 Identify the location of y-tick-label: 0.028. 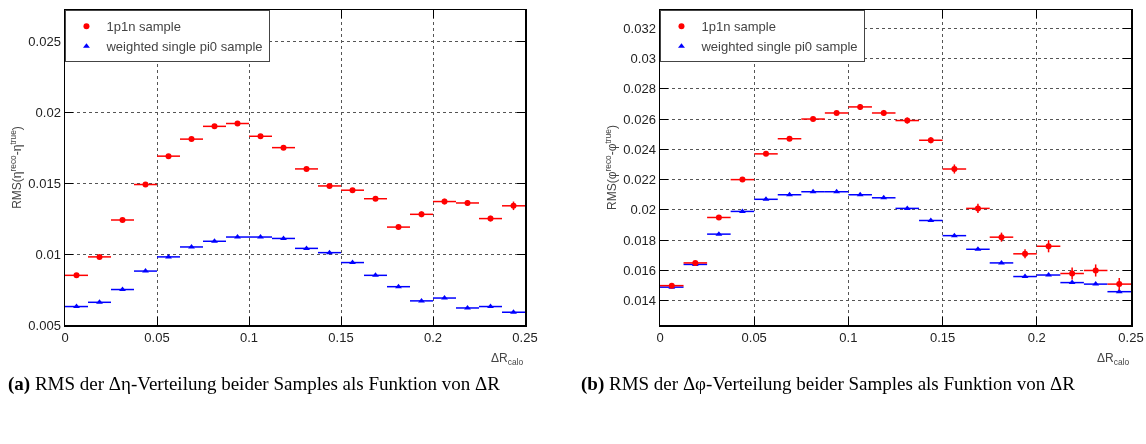
(639, 89).